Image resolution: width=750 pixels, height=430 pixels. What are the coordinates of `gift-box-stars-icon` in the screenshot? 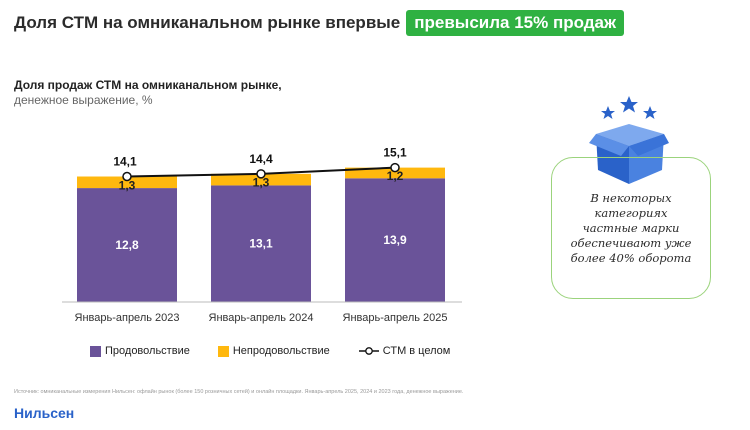 It's located at (629, 140).